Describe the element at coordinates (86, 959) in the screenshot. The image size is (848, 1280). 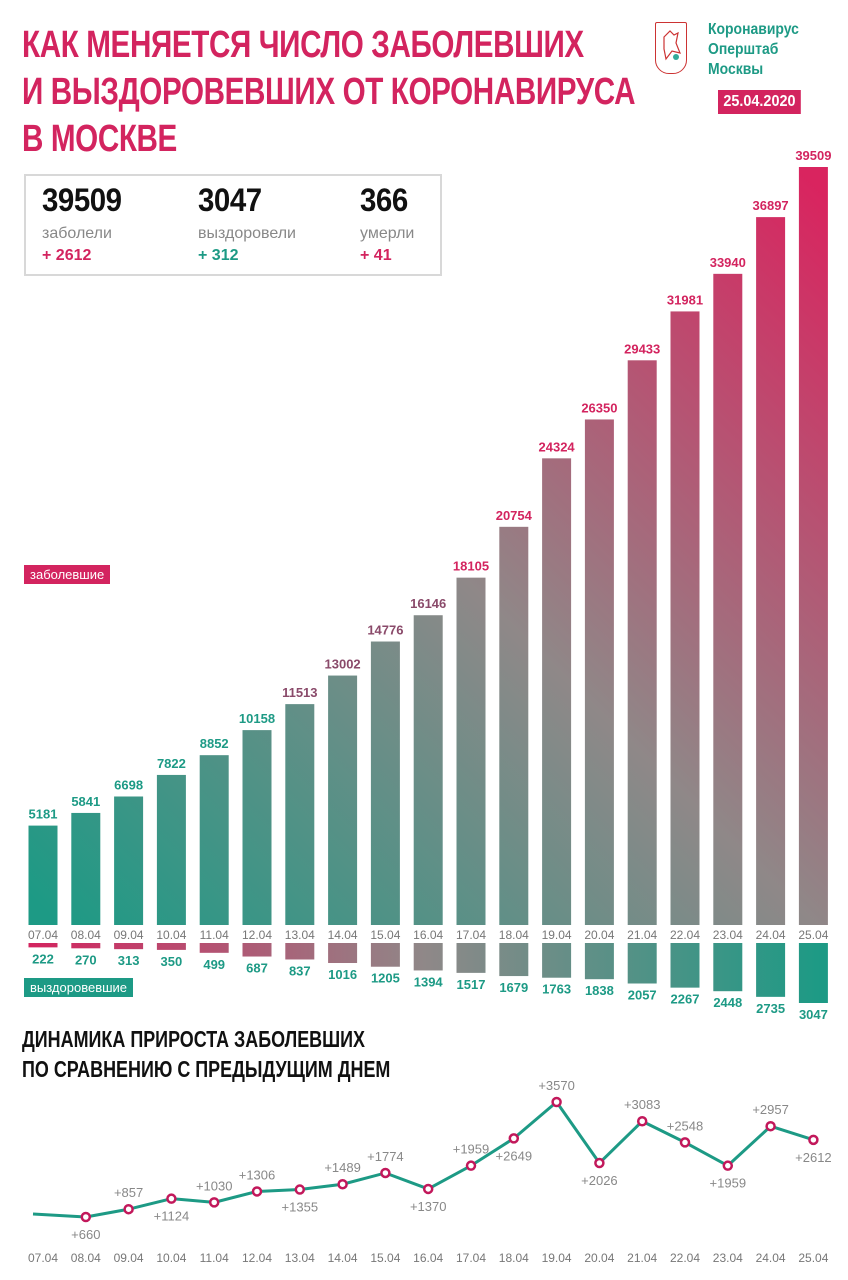
I see `recovered-value-label: 270` at that location.